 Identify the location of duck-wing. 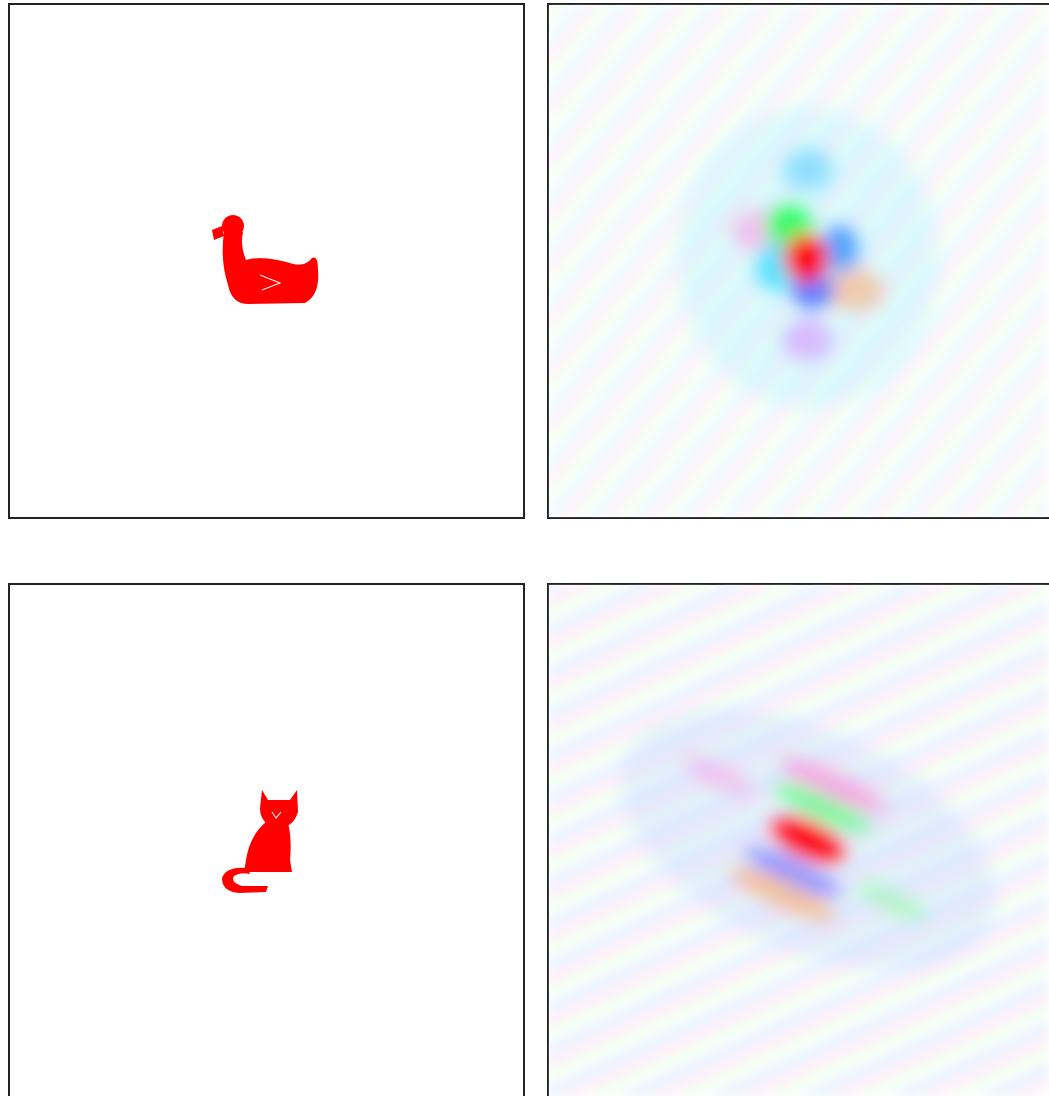
(270, 282).